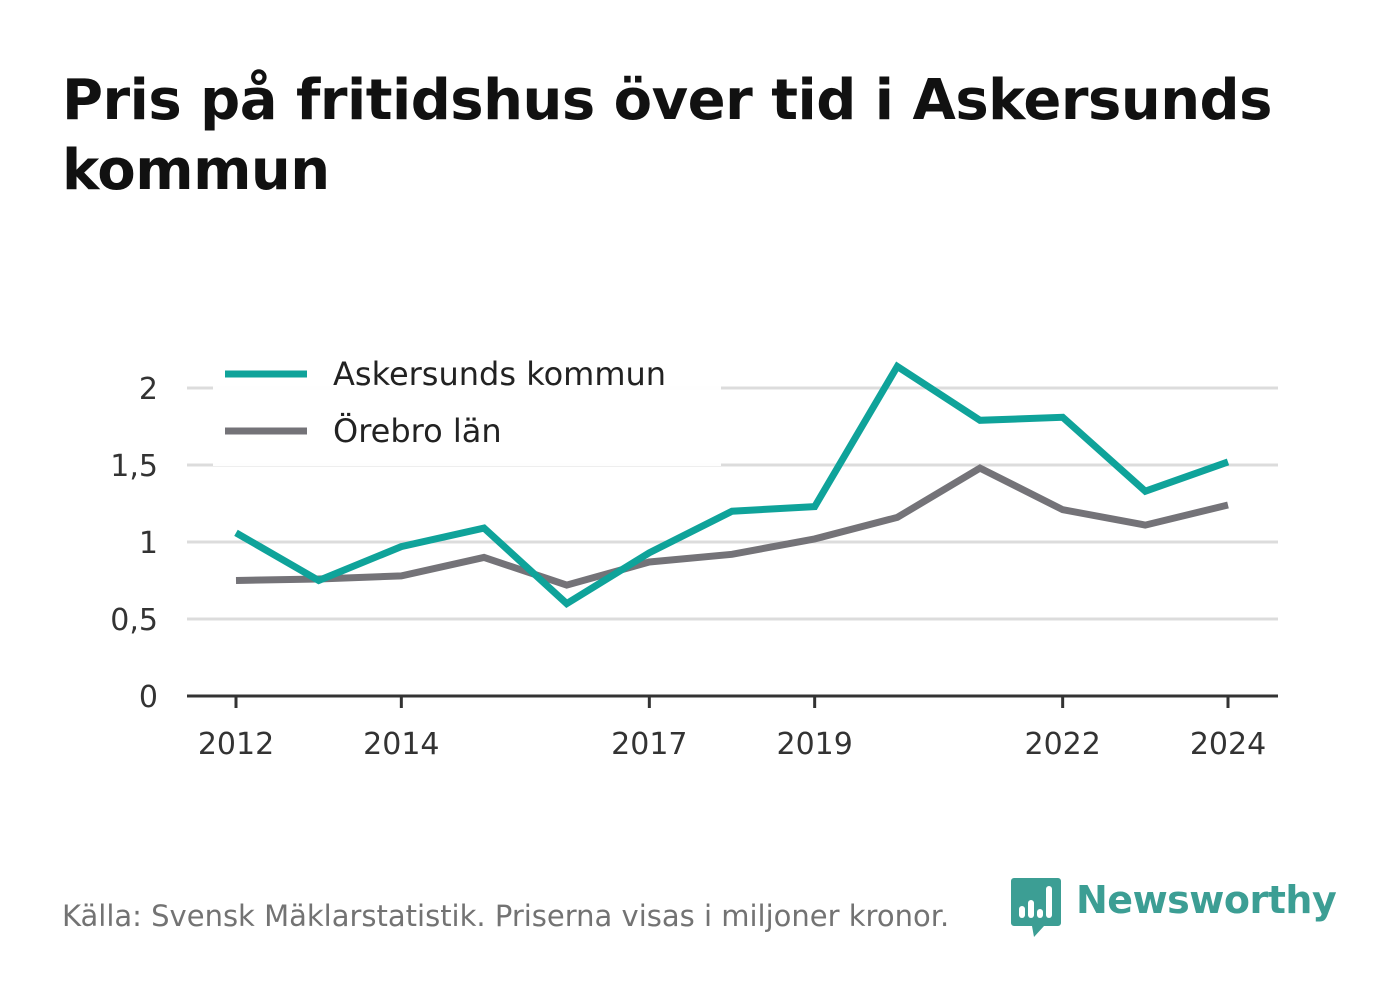  Describe the element at coordinates (1228, 744) in the screenshot. I see `x-tick-label: 2024` at that location.